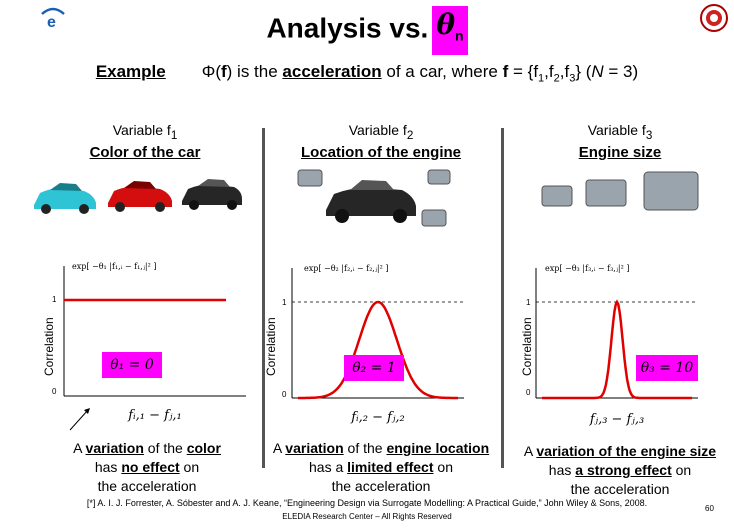 The image size is (734, 528). I want to click on engine-location-image, so click(374, 198).